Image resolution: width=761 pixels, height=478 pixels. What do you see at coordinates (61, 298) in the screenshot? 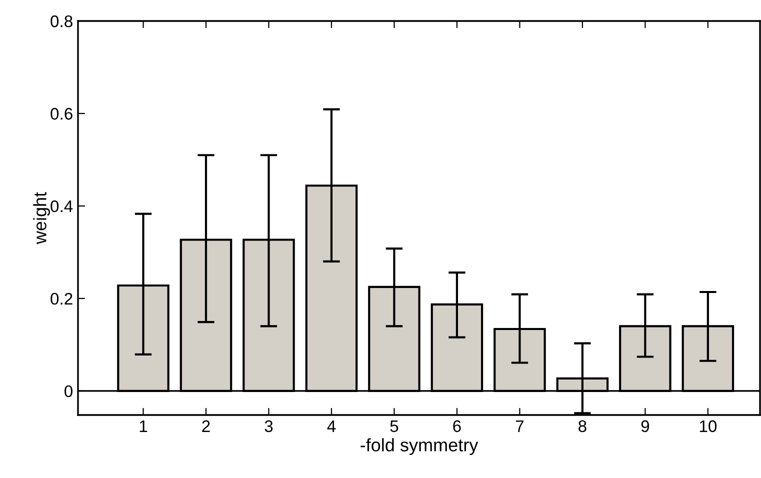
I see `y-tick-label: 0.2` at bounding box center [61, 298].